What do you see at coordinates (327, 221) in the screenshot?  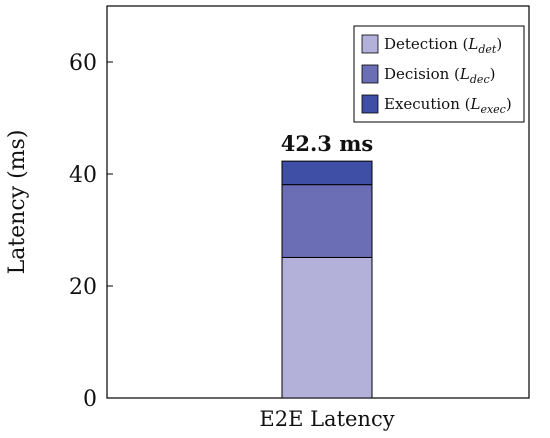 I see `bar-segment-decision` at bounding box center [327, 221].